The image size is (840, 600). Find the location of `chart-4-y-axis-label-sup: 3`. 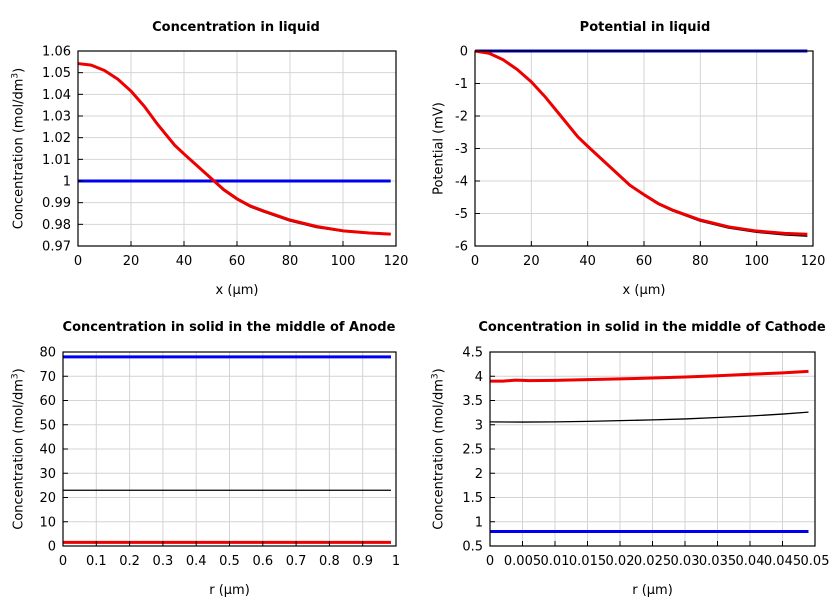

chart-4-y-axis-label-sup: 3 is located at coordinates (436, 376).